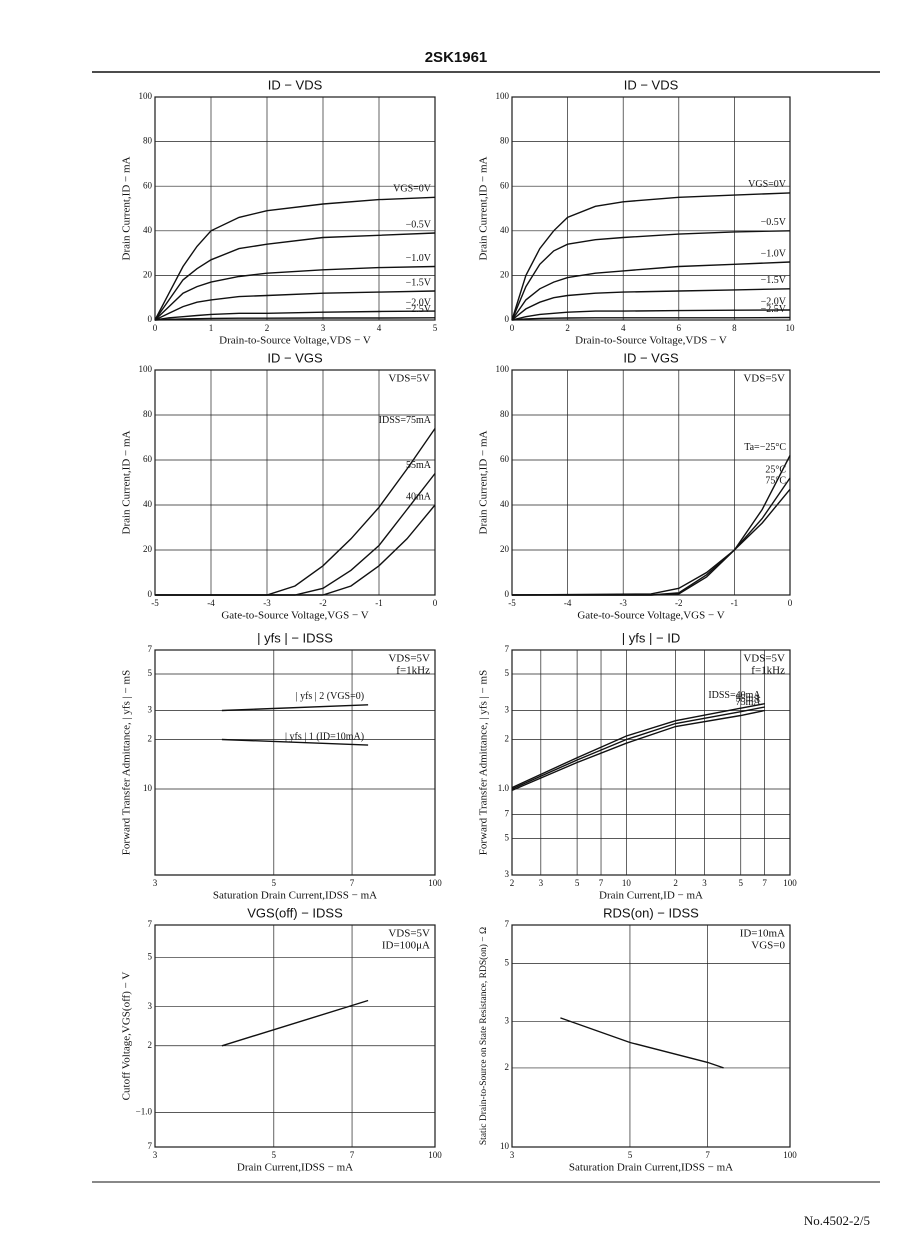 This screenshot has width=898, height=1260. I want to click on x-tick-label: 2, so click(267, 328).